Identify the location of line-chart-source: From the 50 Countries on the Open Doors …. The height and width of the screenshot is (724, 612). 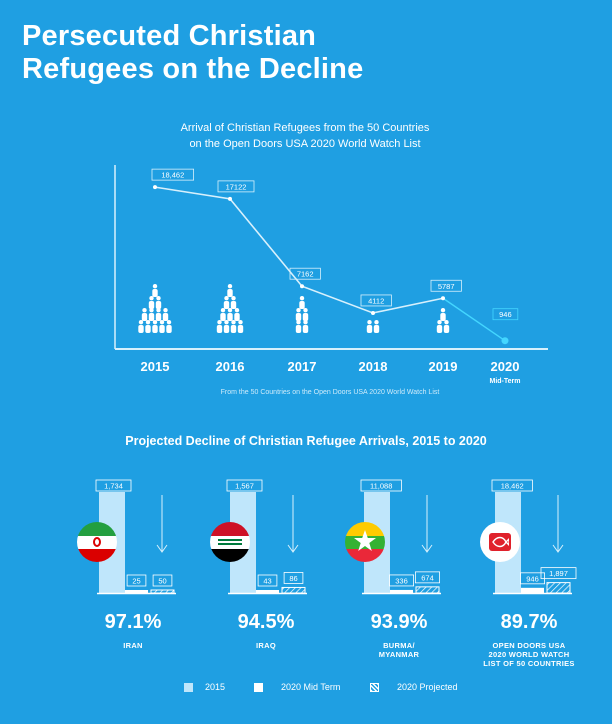
(330, 392).